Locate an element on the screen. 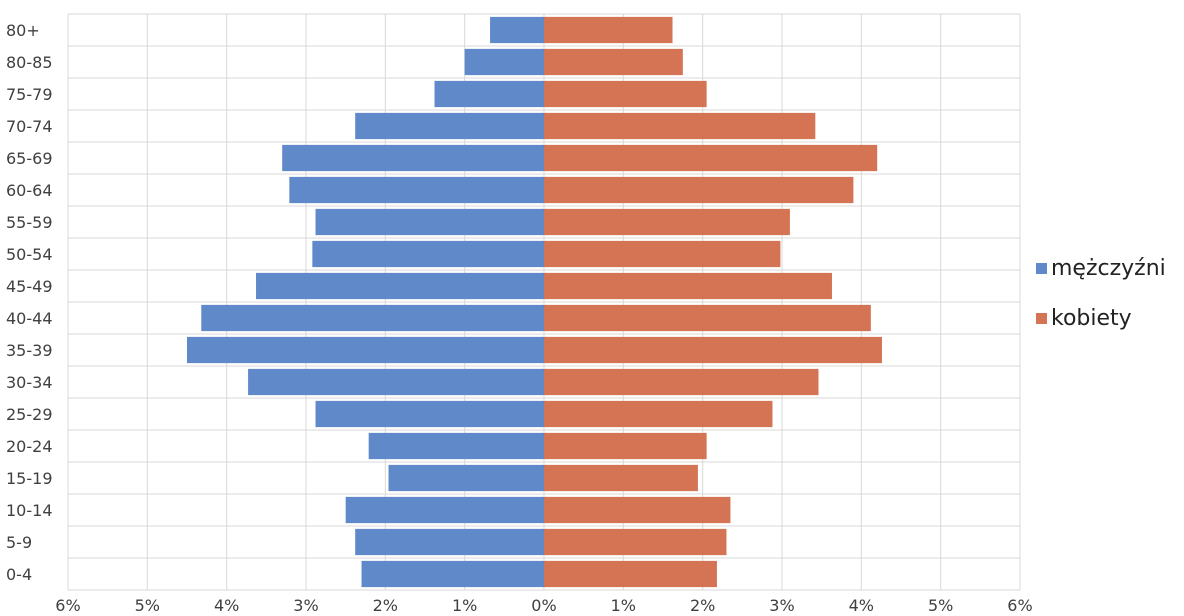 The image size is (1184, 616). x-tick-label: 0% is located at coordinates (543, 605).